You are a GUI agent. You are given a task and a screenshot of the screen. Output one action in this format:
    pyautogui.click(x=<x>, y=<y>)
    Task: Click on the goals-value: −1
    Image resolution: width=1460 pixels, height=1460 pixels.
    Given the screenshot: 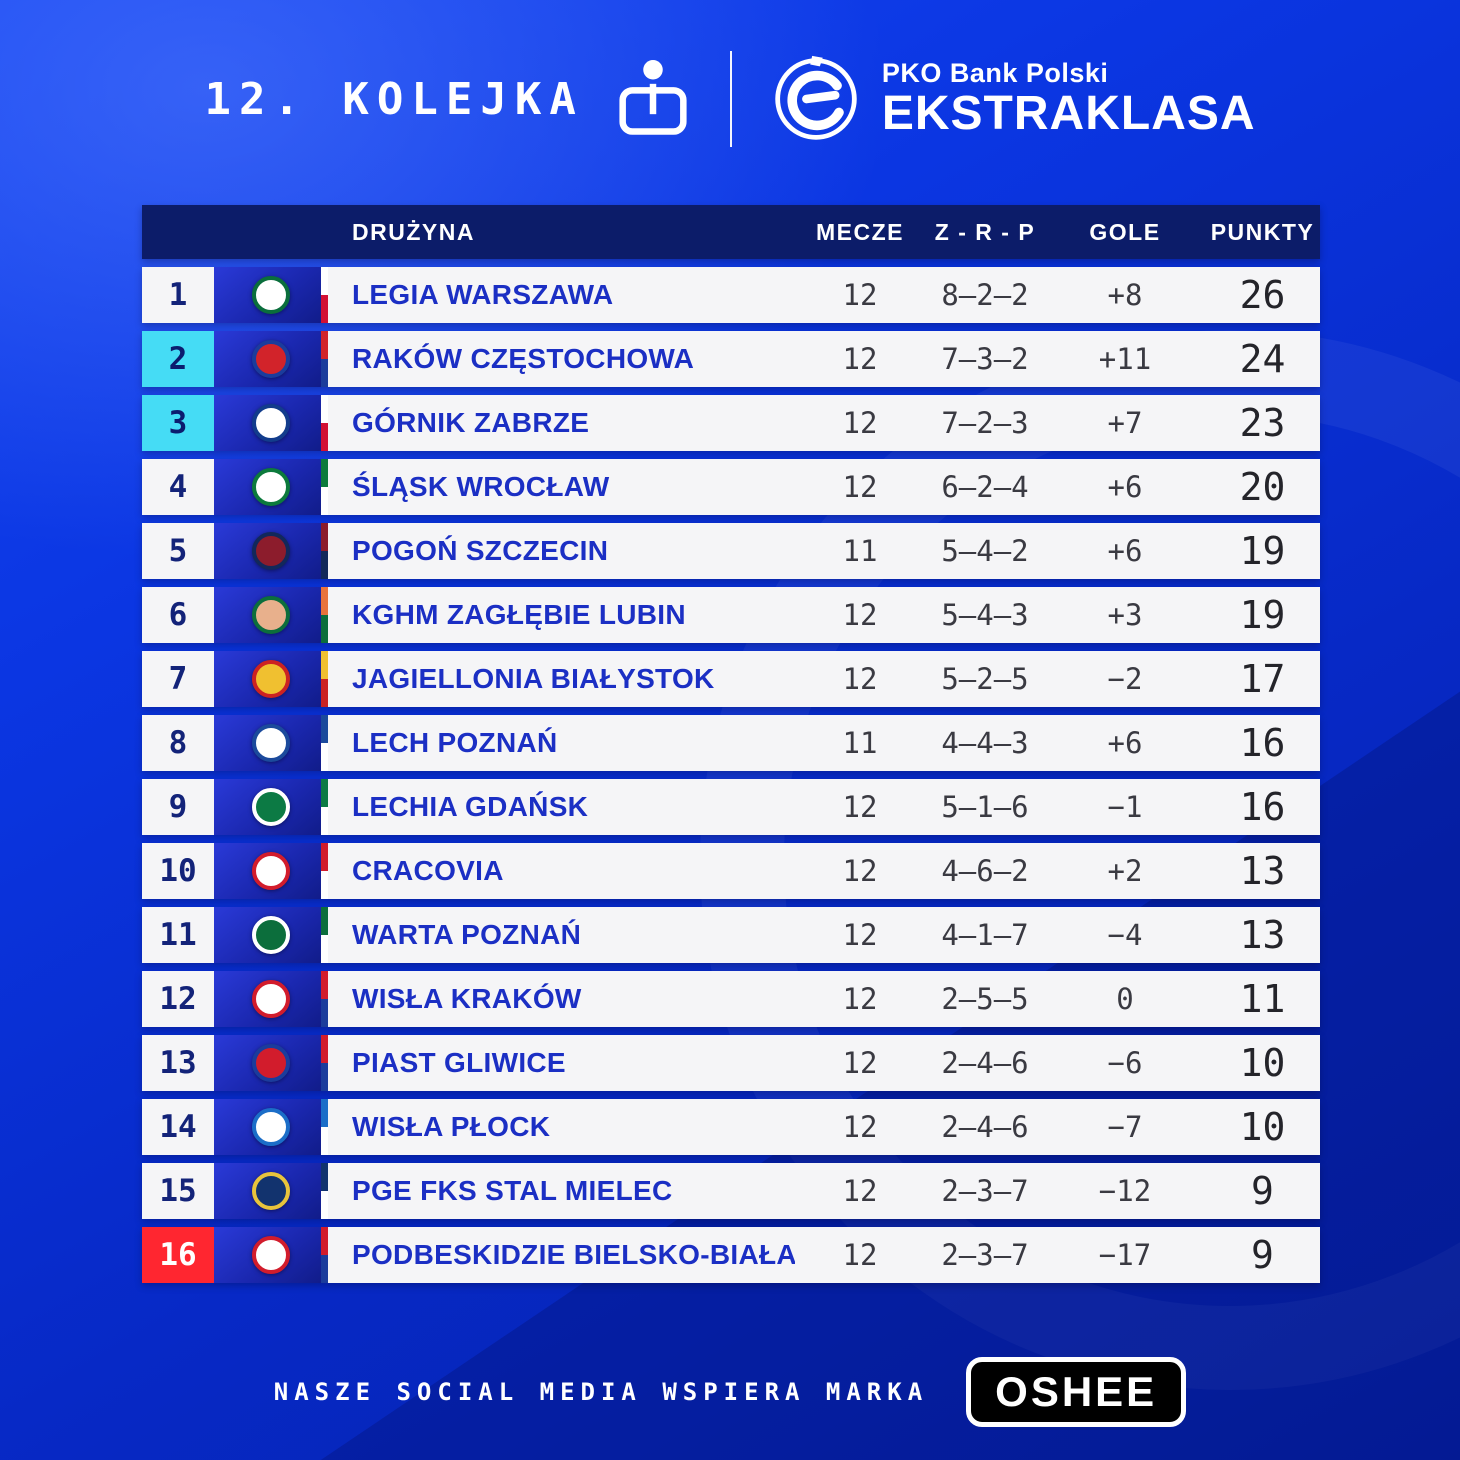 What is the action you would take?
    pyautogui.click(x=1125, y=807)
    